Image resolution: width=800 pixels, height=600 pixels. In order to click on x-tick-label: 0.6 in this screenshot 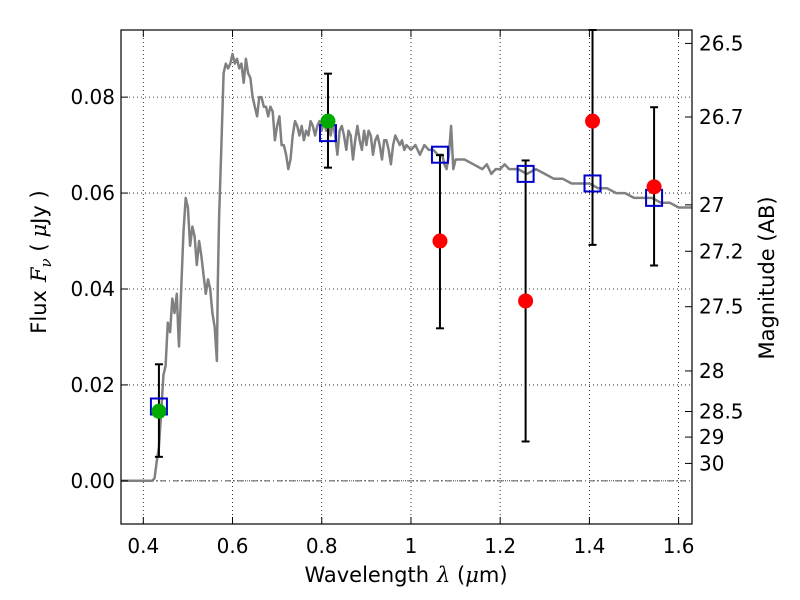, I will do `click(233, 546)`.